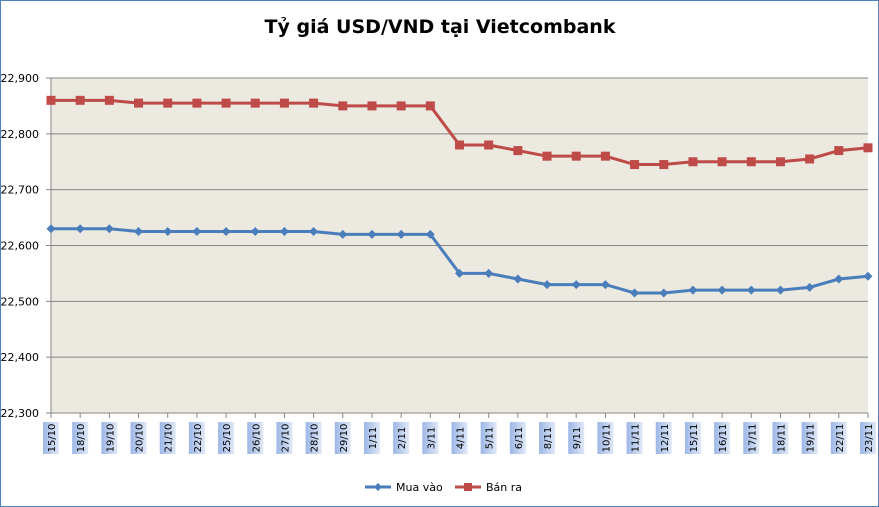  I want to click on x-tick-label: 19/10, so click(110, 438).